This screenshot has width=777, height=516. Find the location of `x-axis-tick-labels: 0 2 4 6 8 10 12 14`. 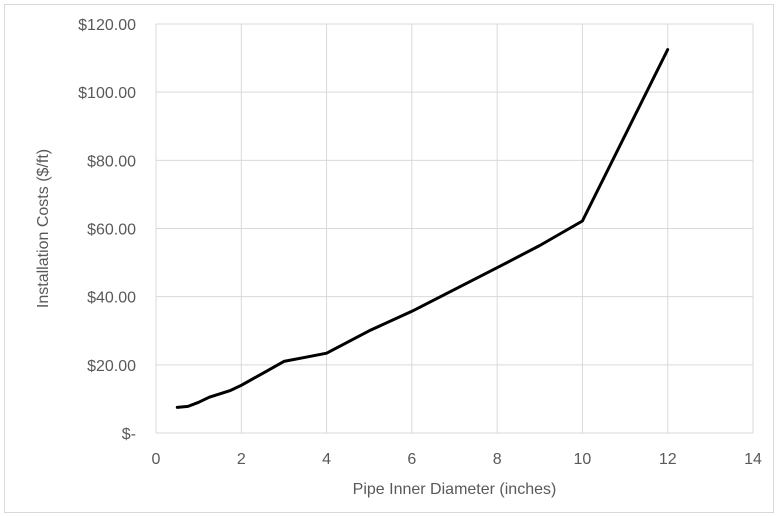

x-axis-tick-labels: 0 2 4 6 8 10 12 14 is located at coordinates (457, 459).